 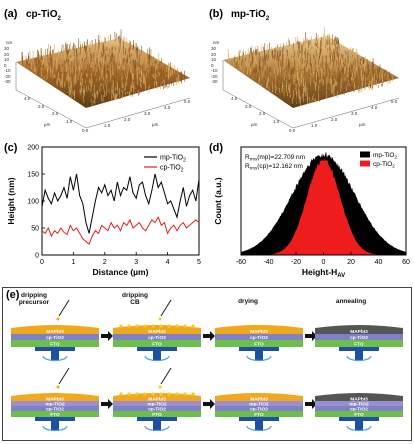 I want to click on row1-s2-layer-label-2: FTO, so click(x=259, y=344).